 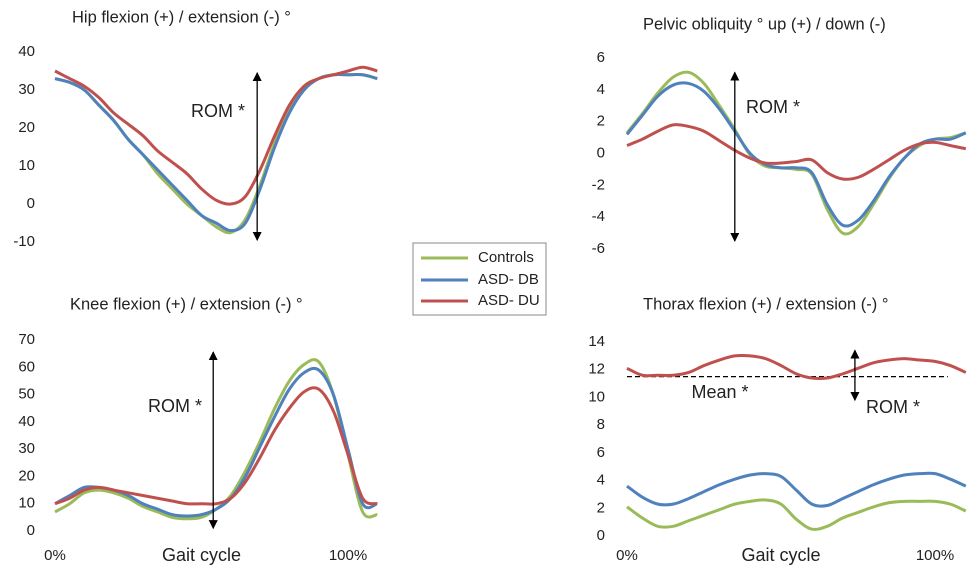 I want to click on y-tick-label: 70, so click(x=26, y=339).